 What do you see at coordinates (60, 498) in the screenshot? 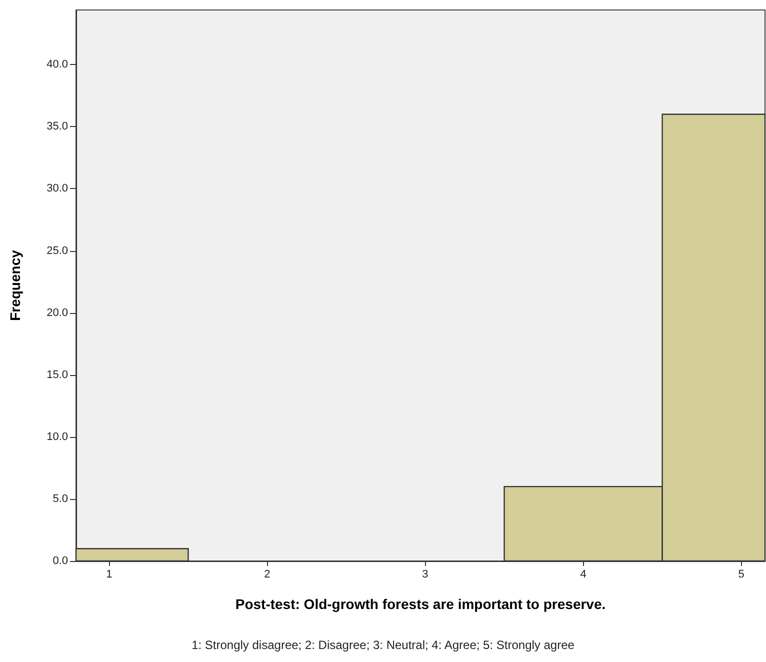
I see `y-tick-label: 5.0` at bounding box center [60, 498].